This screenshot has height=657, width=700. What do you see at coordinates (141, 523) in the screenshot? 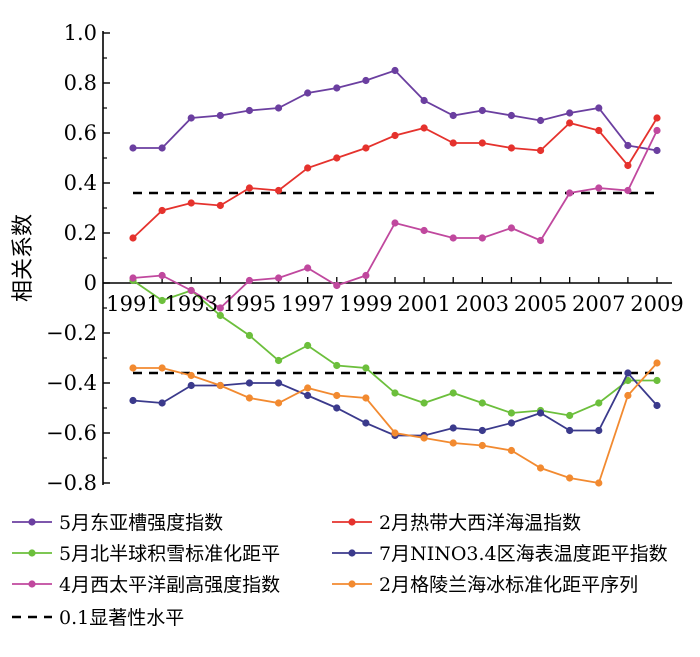
I see `legend-label: 5月东亚槽强度指数` at bounding box center [141, 523].